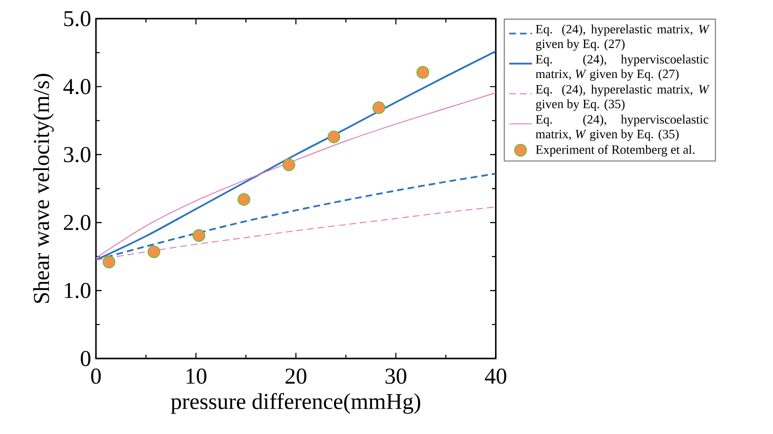 This screenshot has height=434, width=773. Describe the element at coordinates (196, 376) in the screenshot. I see `x-tick-label: 10` at that location.